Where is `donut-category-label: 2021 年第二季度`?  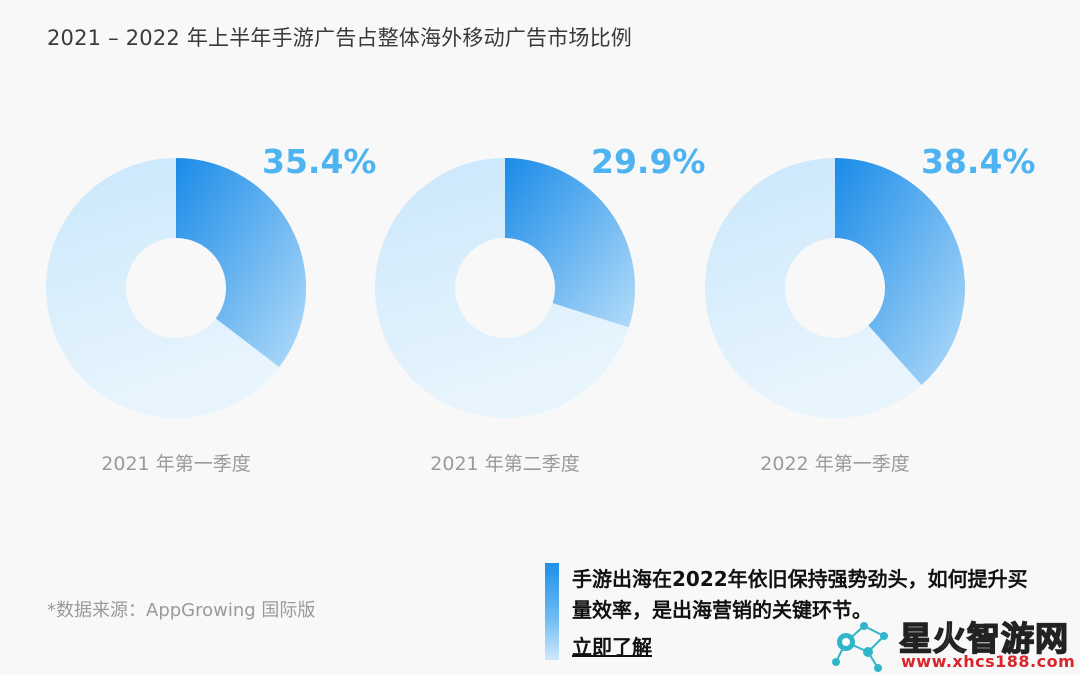
donut-category-label: 2021 年第二季度 is located at coordinates (504, 464).